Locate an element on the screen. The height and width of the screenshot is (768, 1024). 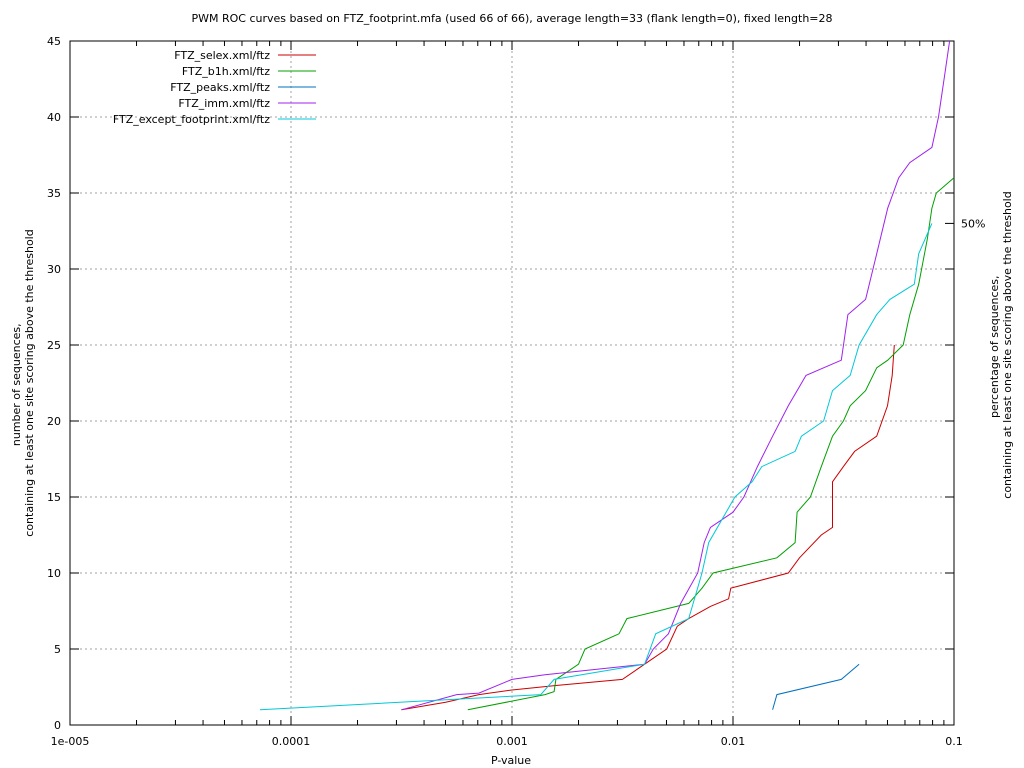
x-tick-label: 1e-005 is located at coordinates (70, 741).